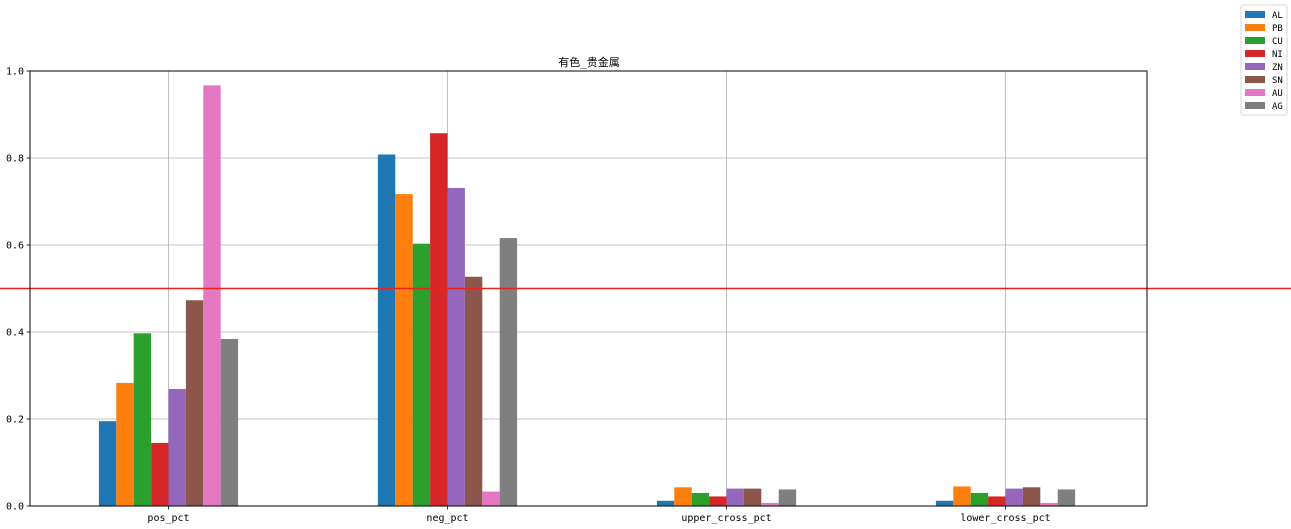 The width and height of the screenshot is (1291, 529). I want to click on bar-sn-neg-pct, so click(473, 391).